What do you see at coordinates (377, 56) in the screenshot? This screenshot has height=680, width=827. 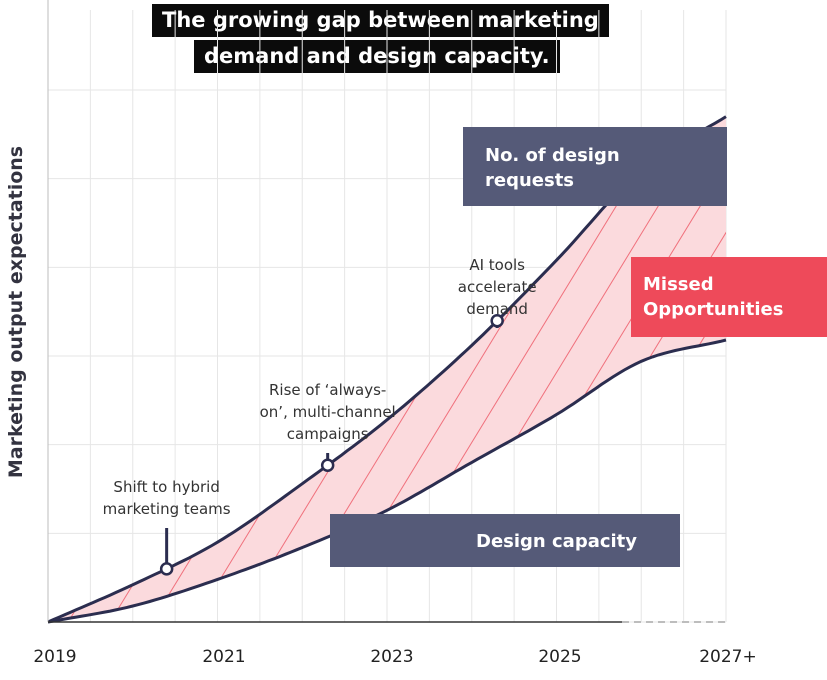 I see `chart-title-line-2: demand and design capacity.` at bounding box center [377, 56].